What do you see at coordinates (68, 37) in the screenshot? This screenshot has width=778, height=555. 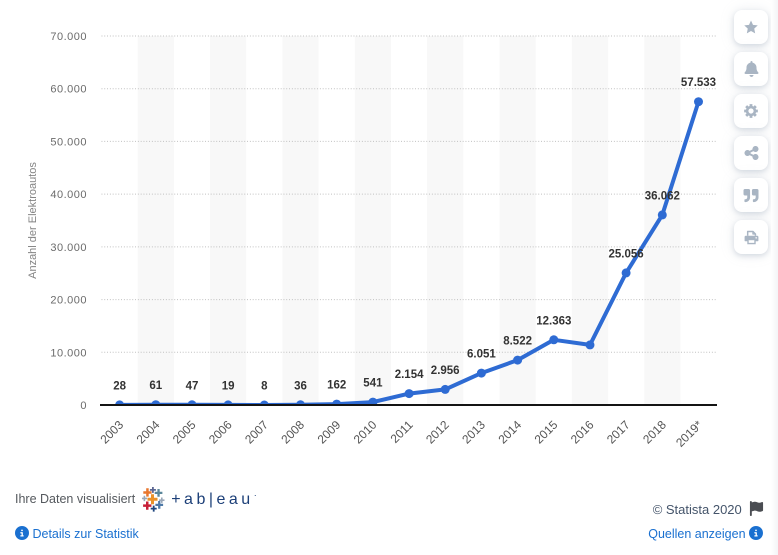 I see `svg-text: 70.000` at bounding box center [68, 37].